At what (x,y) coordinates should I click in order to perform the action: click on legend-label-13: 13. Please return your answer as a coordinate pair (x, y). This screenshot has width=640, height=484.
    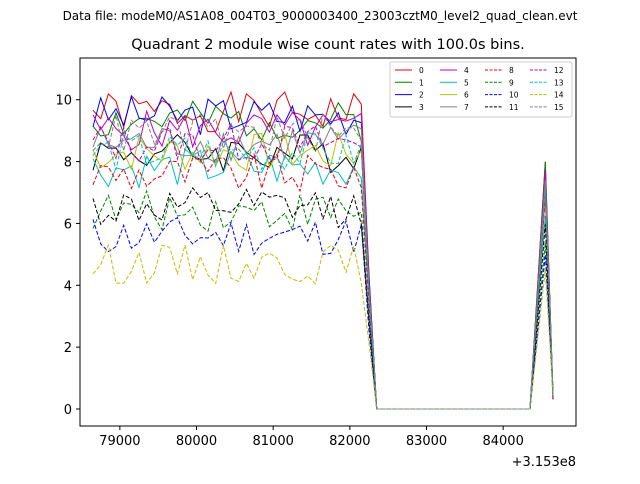
    Looking at the image, I should click on (559, 82).